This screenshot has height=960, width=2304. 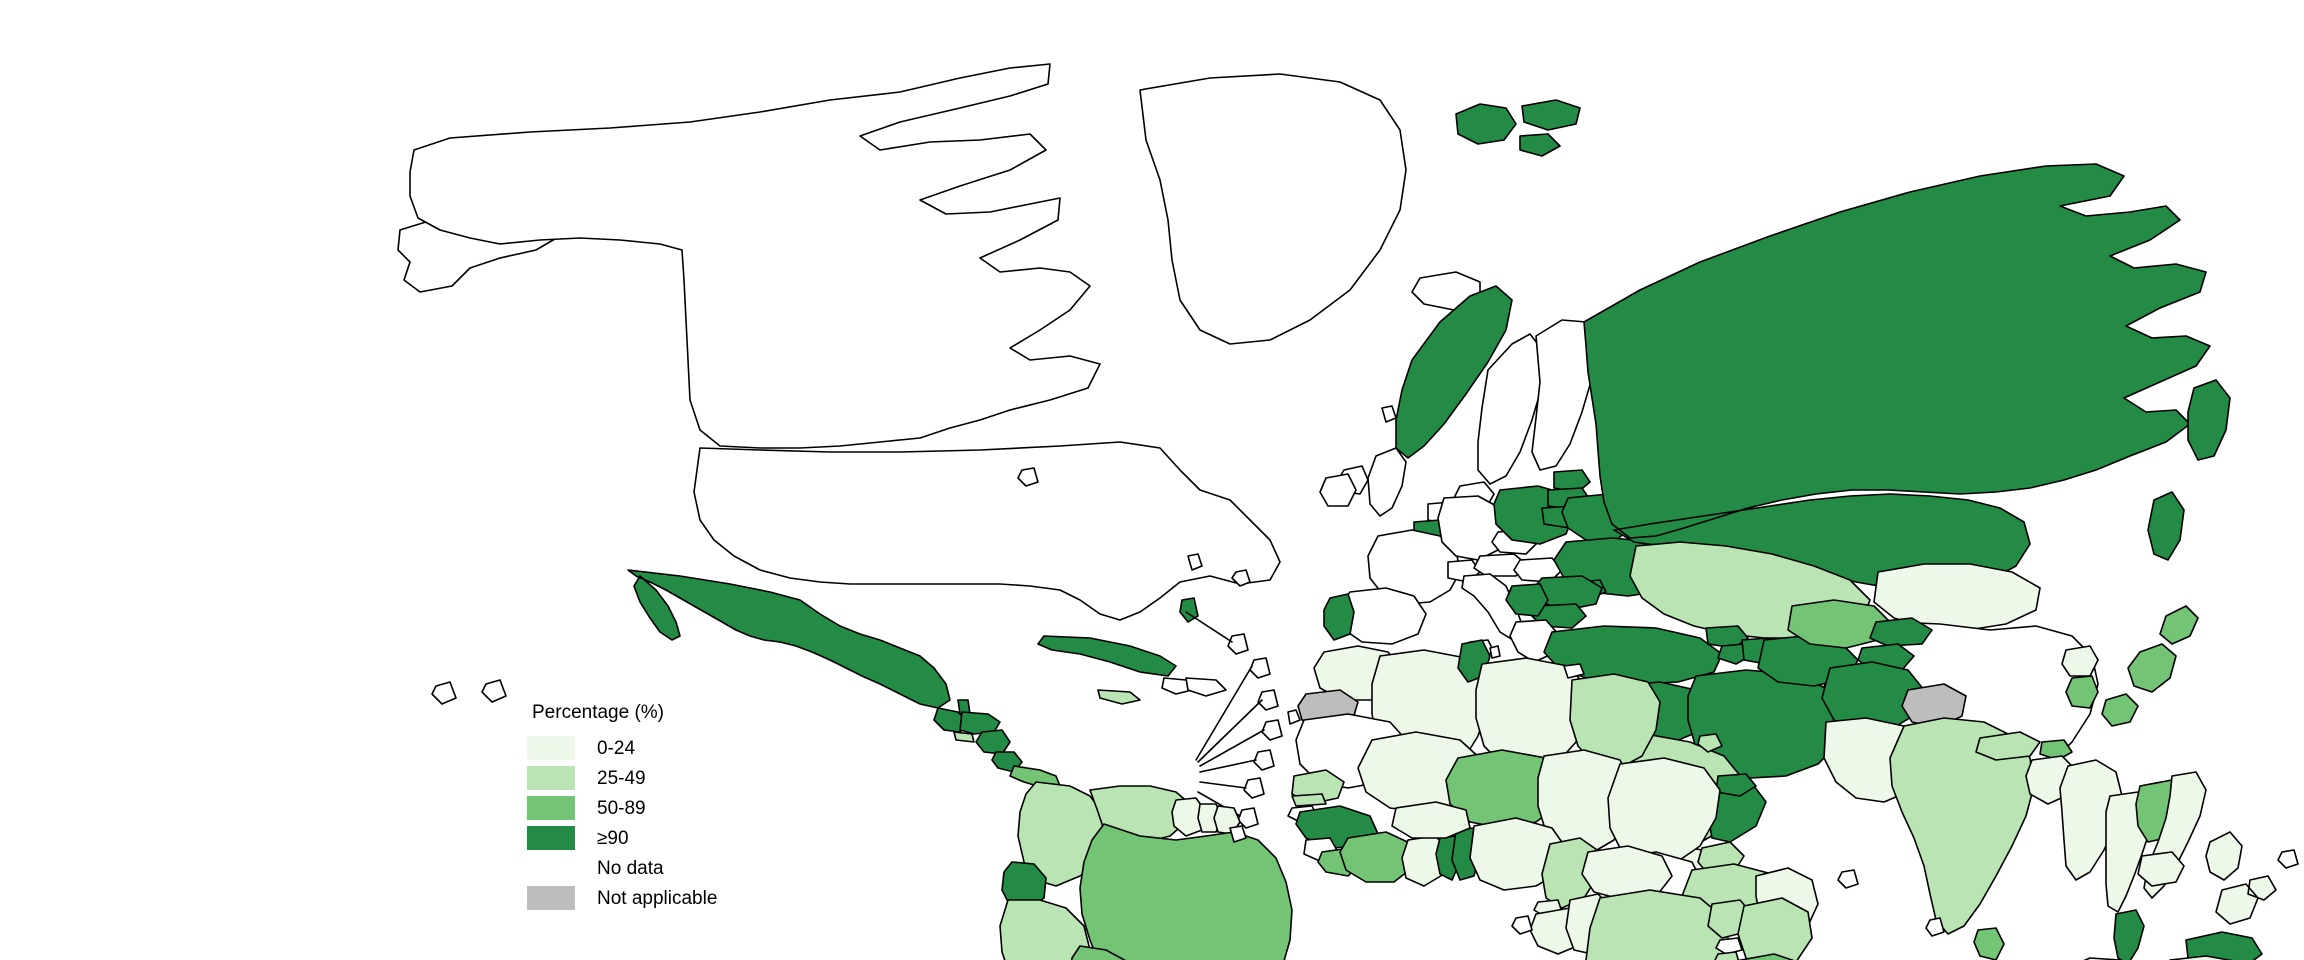 I want to click on country-burkina-faso, so click(x=1431, y=820).